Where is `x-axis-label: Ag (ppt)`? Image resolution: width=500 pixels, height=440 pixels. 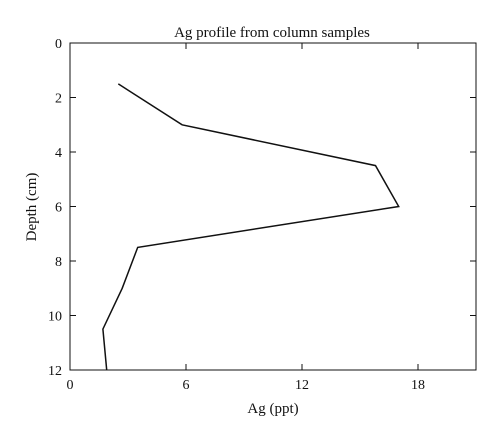
x-axis-label: Ag (ppt) is located at coordinates (272, 409).